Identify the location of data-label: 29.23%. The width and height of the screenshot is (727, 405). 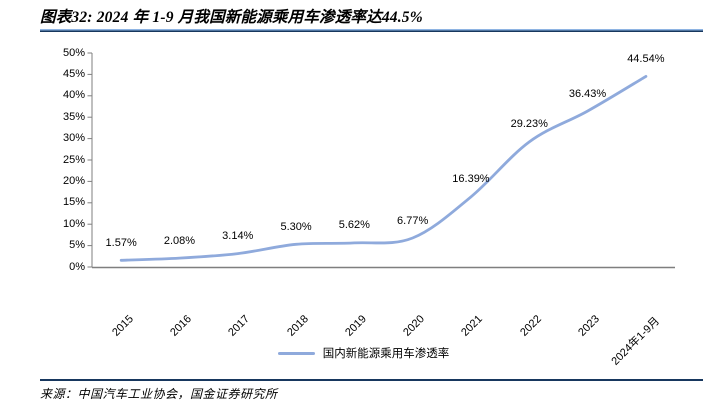
(529, 124).